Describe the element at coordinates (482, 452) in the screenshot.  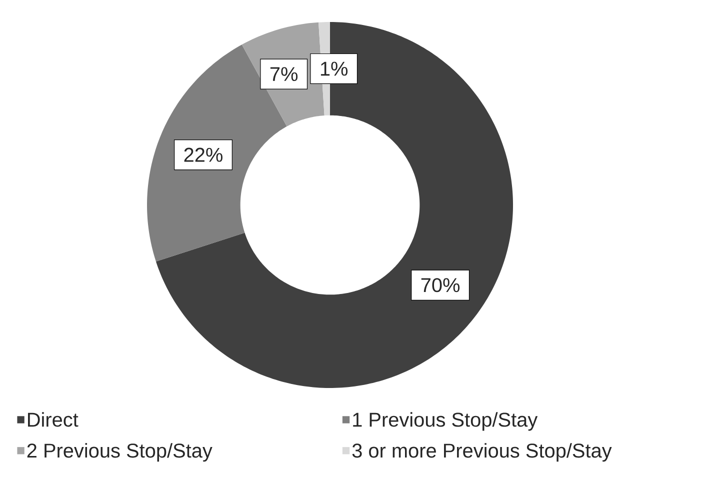
I see `legend-label: 3 or more Previous Stop/Stay` at that location.